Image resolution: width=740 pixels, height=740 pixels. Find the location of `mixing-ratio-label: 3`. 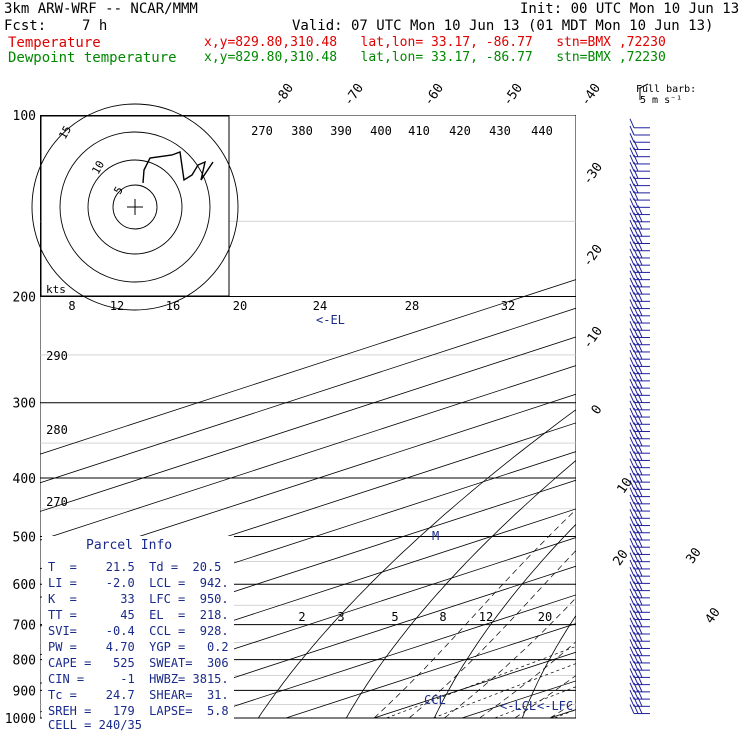

mixing-ratio-label: 3 is located at coordinates (340, 617).